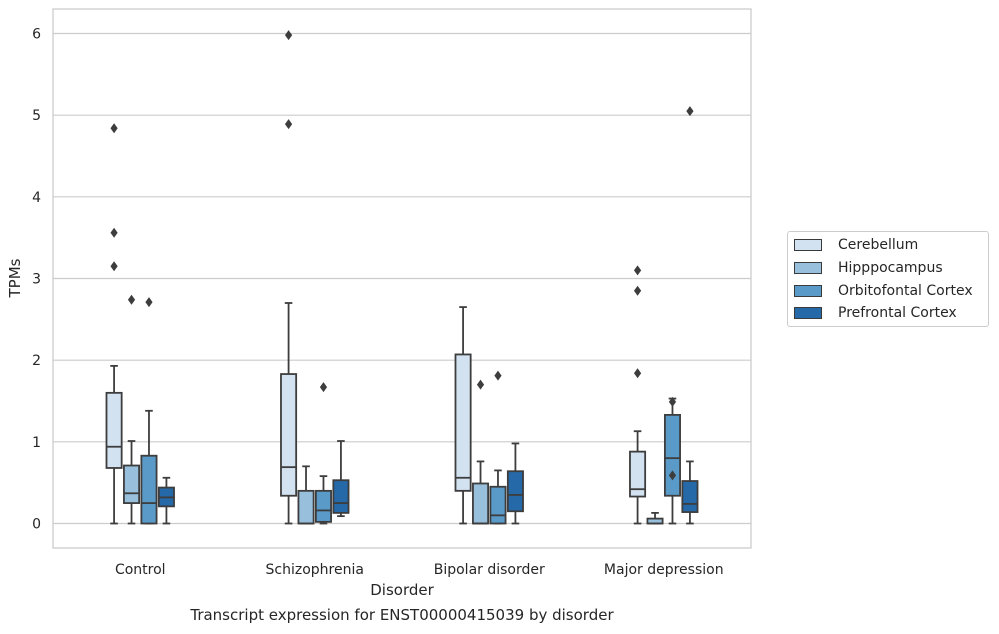 The image size is (999, 634). I want to click on legend-item: Cerebellum, so click(856, 245).